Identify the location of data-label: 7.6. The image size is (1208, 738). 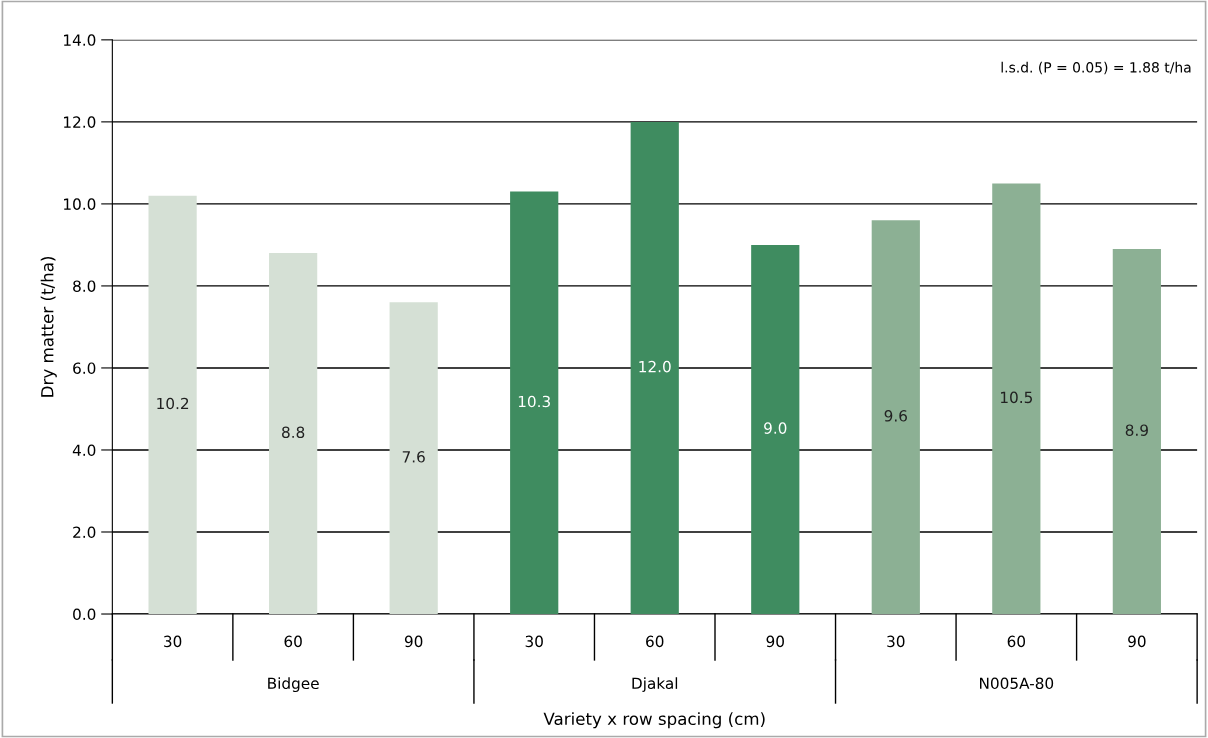
(413, 457).